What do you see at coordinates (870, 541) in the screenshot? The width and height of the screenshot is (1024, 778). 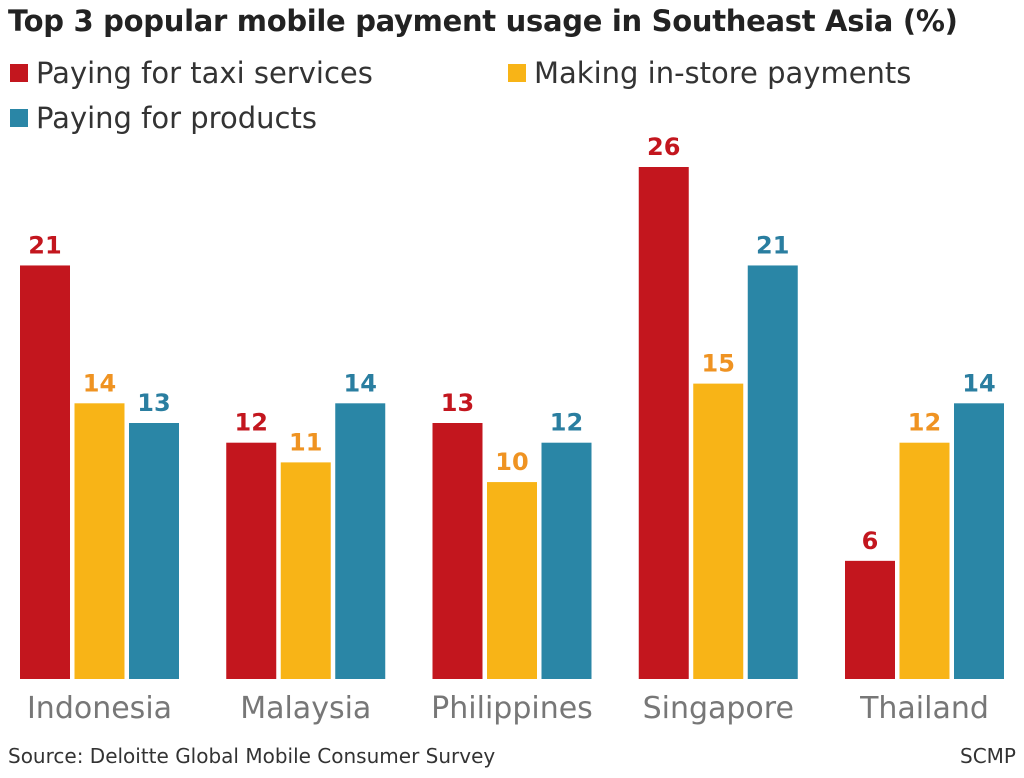 I see `data-label: 6` at bounding box center [870, 541].